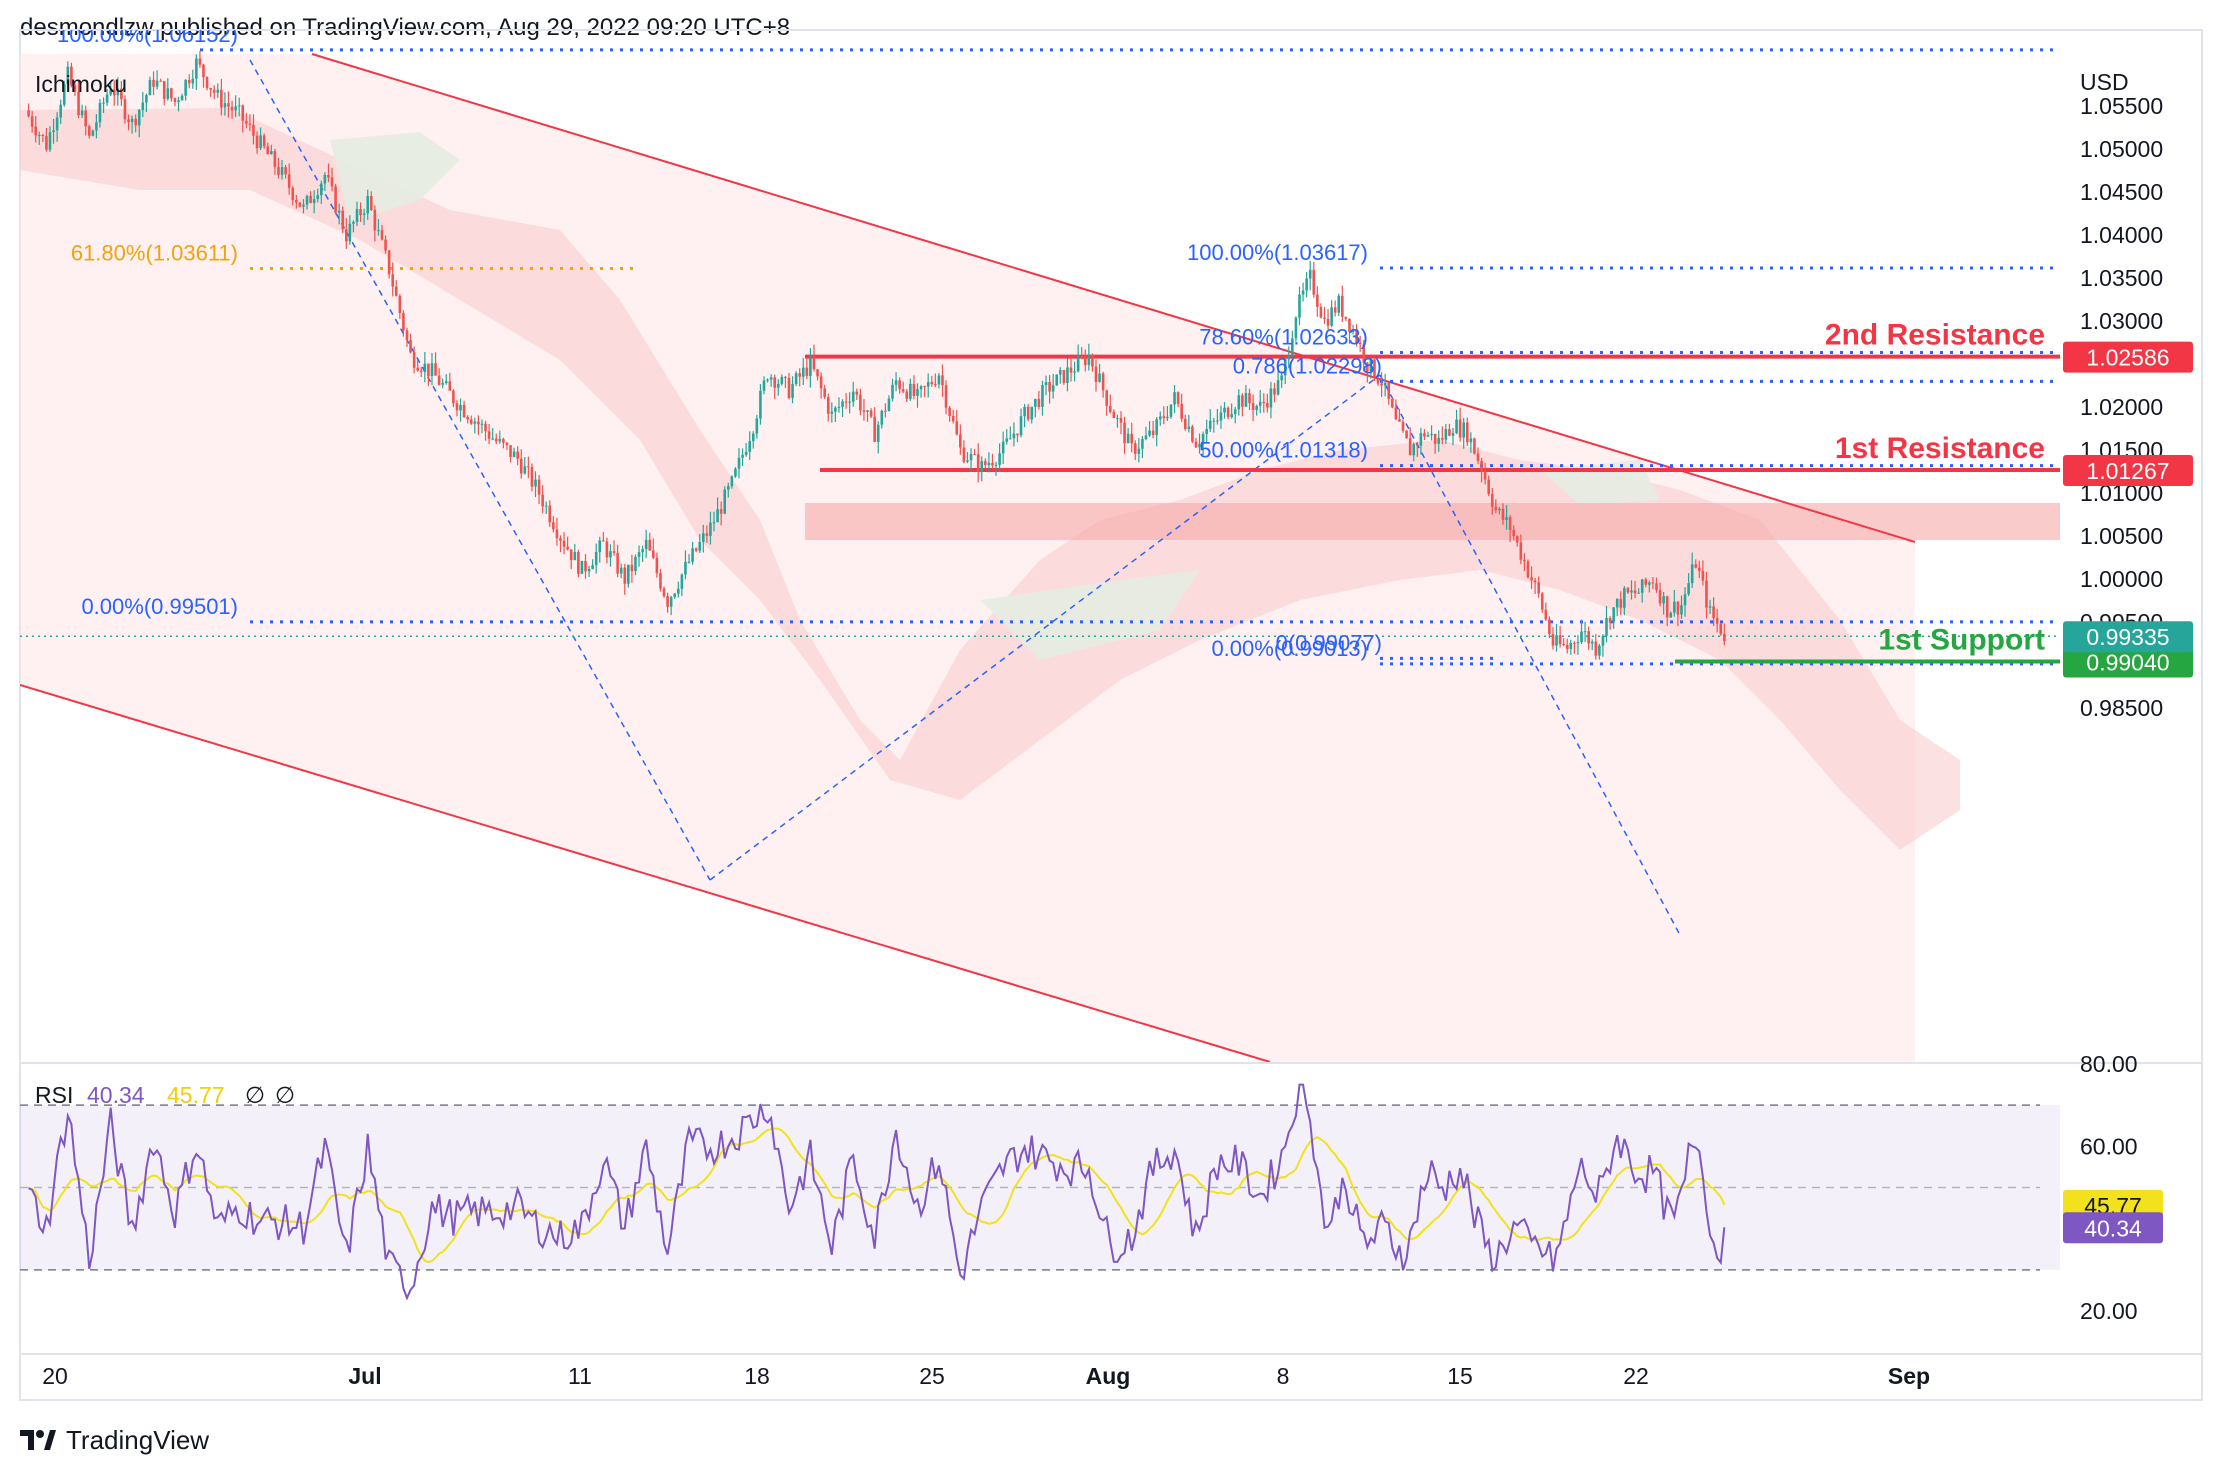 The width and height of the screenshot is (2222, 1472). Describe the element at coordinates (1283, 1376) in the screenshot. I see `time-tick: 8` at that location.